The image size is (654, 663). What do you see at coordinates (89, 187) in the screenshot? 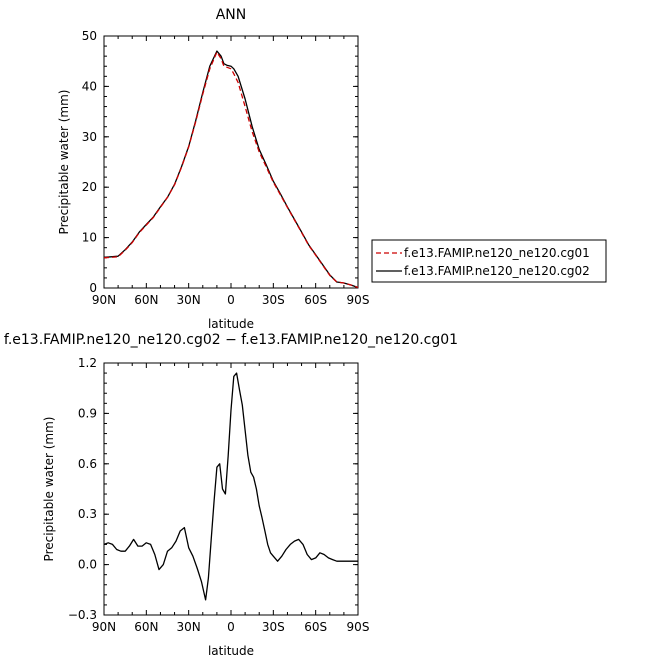
I see `top-y-tick-label: 20` at bounding box center [89, 187].